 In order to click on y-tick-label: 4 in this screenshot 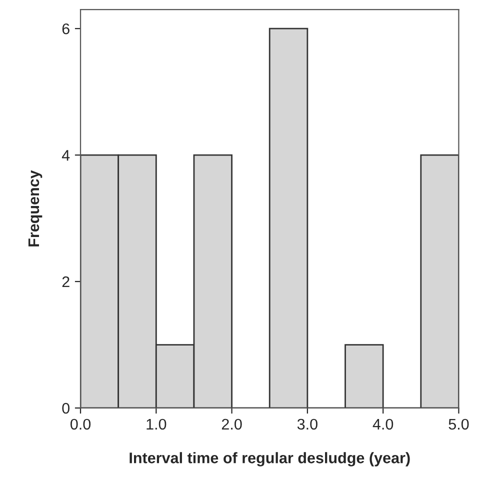, I will do `click(66, 155)`.